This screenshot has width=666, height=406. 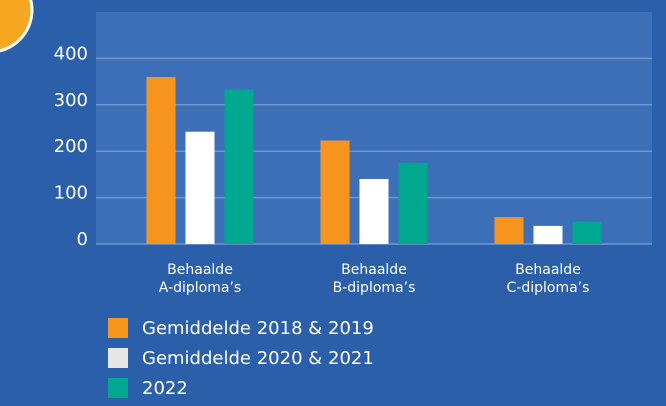 What do you see at coordinates (82, 239) in the screenshot?
I see `y-tick-label: 0` at bounding box center [82, 239].